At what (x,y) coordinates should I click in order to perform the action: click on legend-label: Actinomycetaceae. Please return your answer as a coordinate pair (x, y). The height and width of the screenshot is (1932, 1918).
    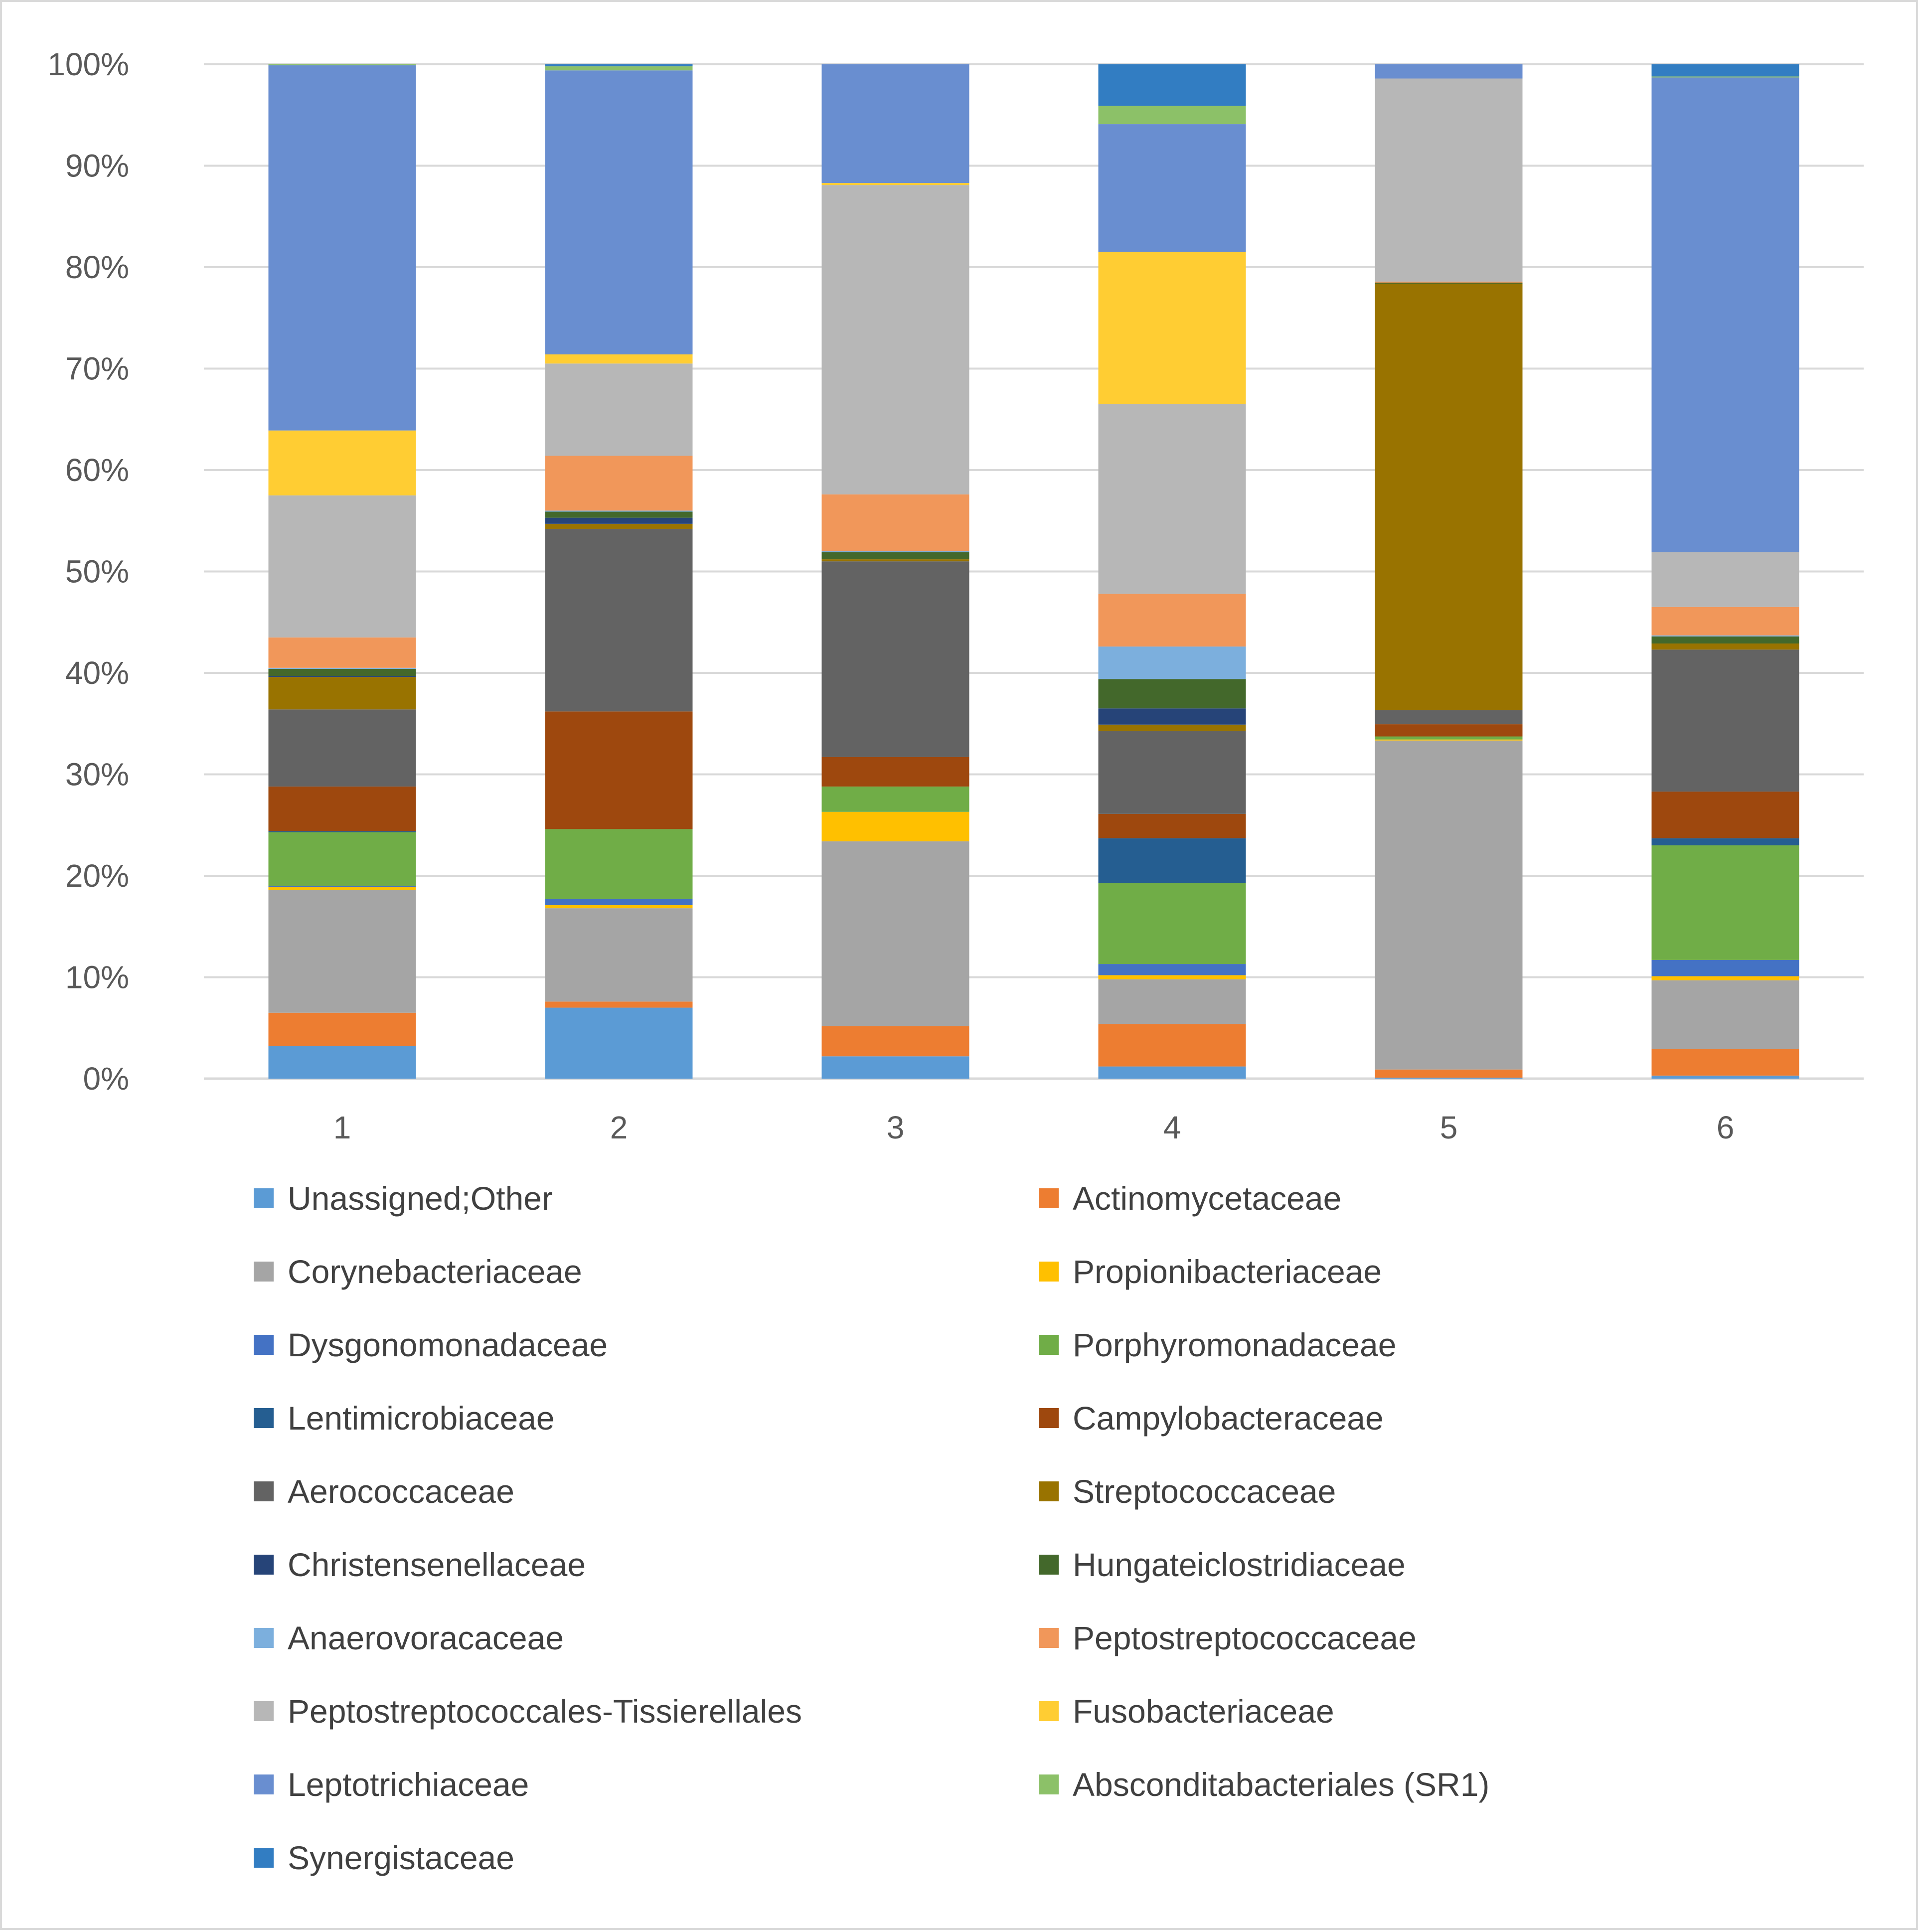
    Looking at the image, I should click on (1208, 1198).